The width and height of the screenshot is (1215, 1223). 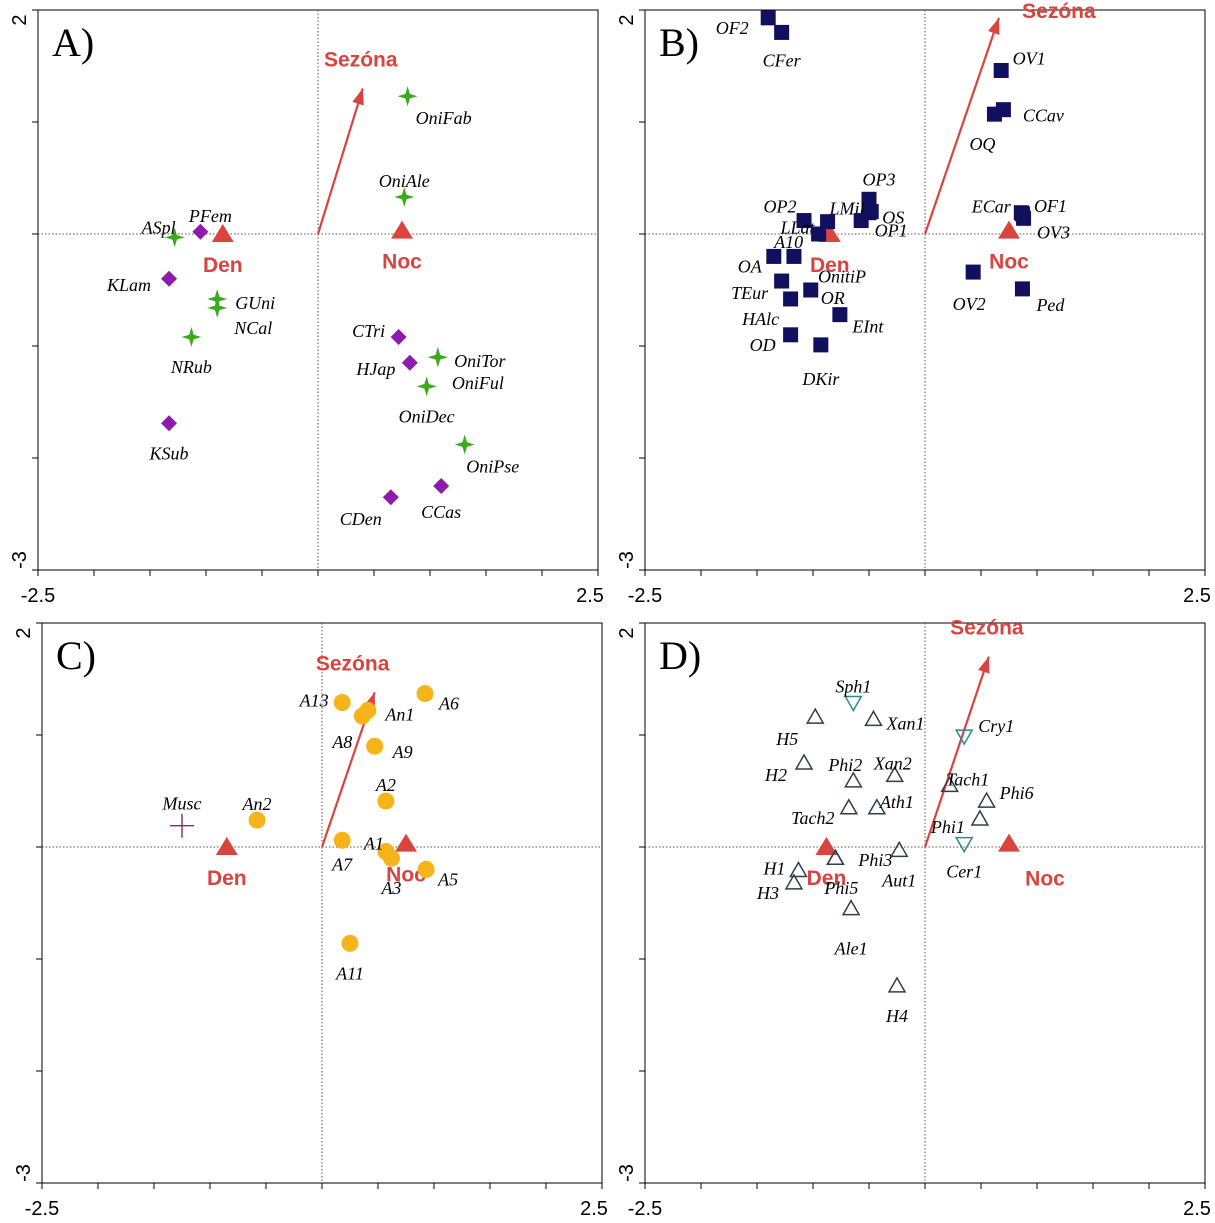 I want to click on point-marker-cry1, so click(x=964, y=737).